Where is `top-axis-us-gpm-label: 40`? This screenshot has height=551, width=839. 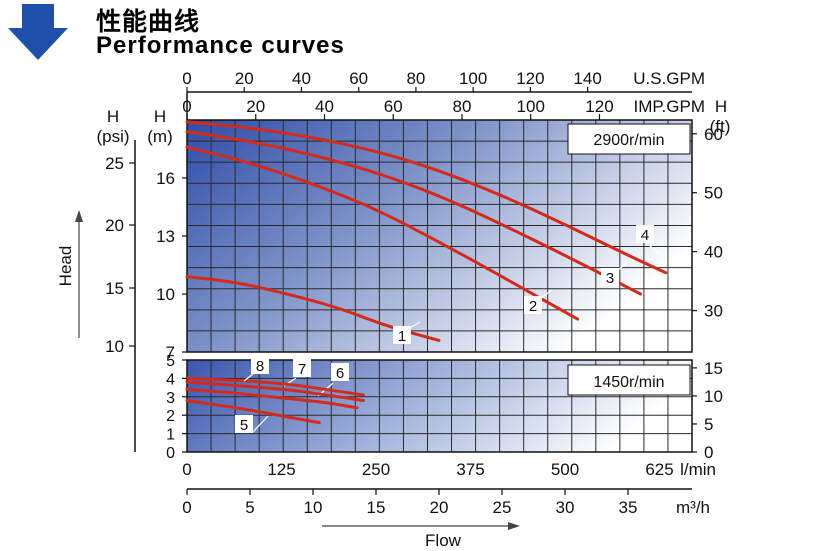
top-axis-us-gpm-label: 40 is located at coordinates (301, 78).